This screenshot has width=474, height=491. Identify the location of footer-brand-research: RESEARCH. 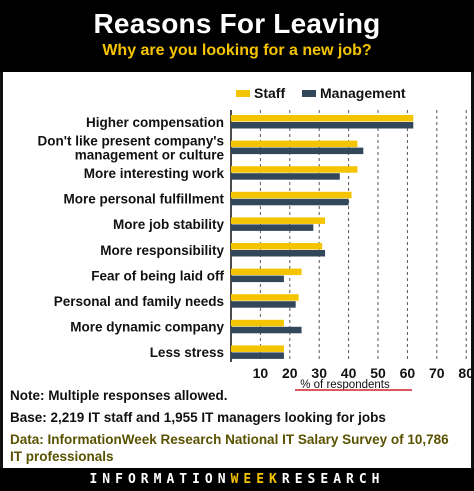
(333, 479).